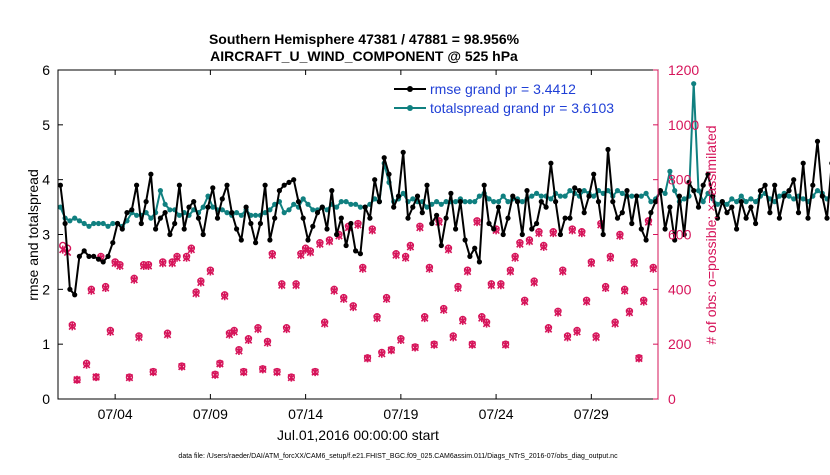  Describe the element at coordinates (52, 234) in the screenshot. I see `y-axis-left: 0 1 2 3 4 5 6` at that location.